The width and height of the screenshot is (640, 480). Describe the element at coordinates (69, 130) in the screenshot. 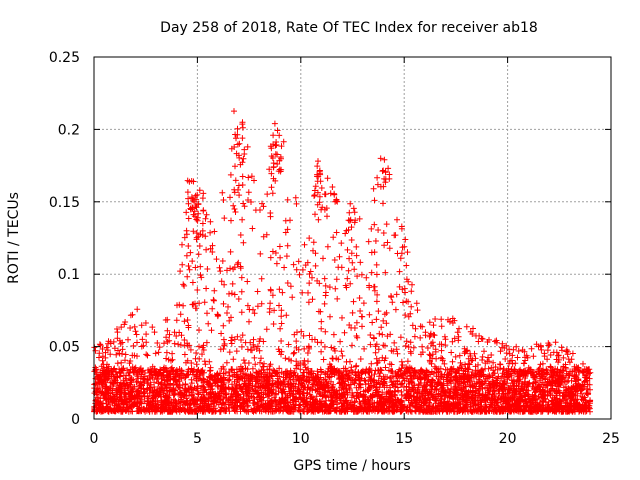

I see `y-tick-label: 0.2` at that location.